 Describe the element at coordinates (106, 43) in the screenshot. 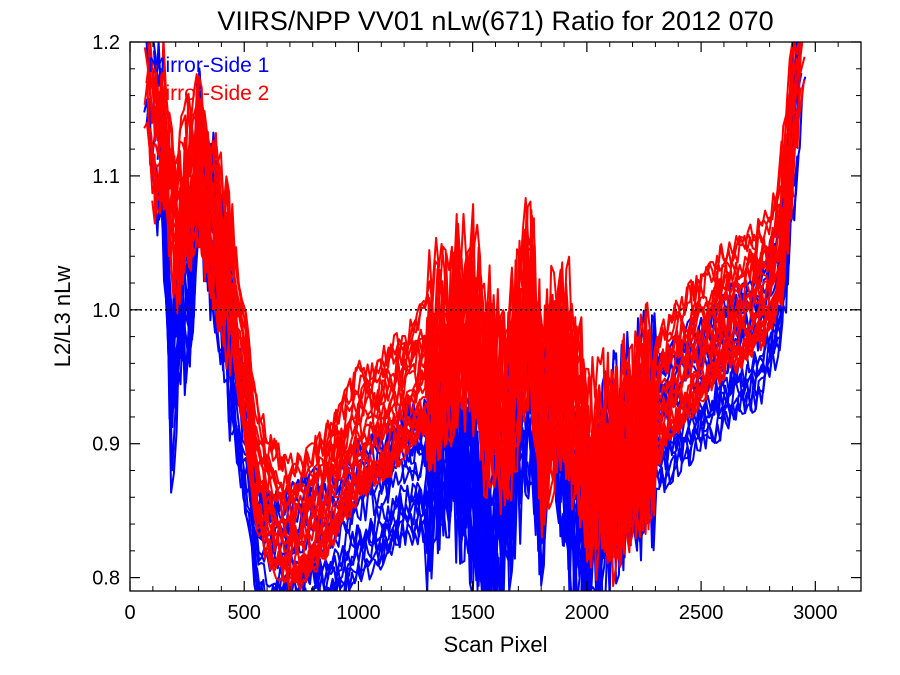

I see `y-tick-label-1.2: 1.2` at that location.